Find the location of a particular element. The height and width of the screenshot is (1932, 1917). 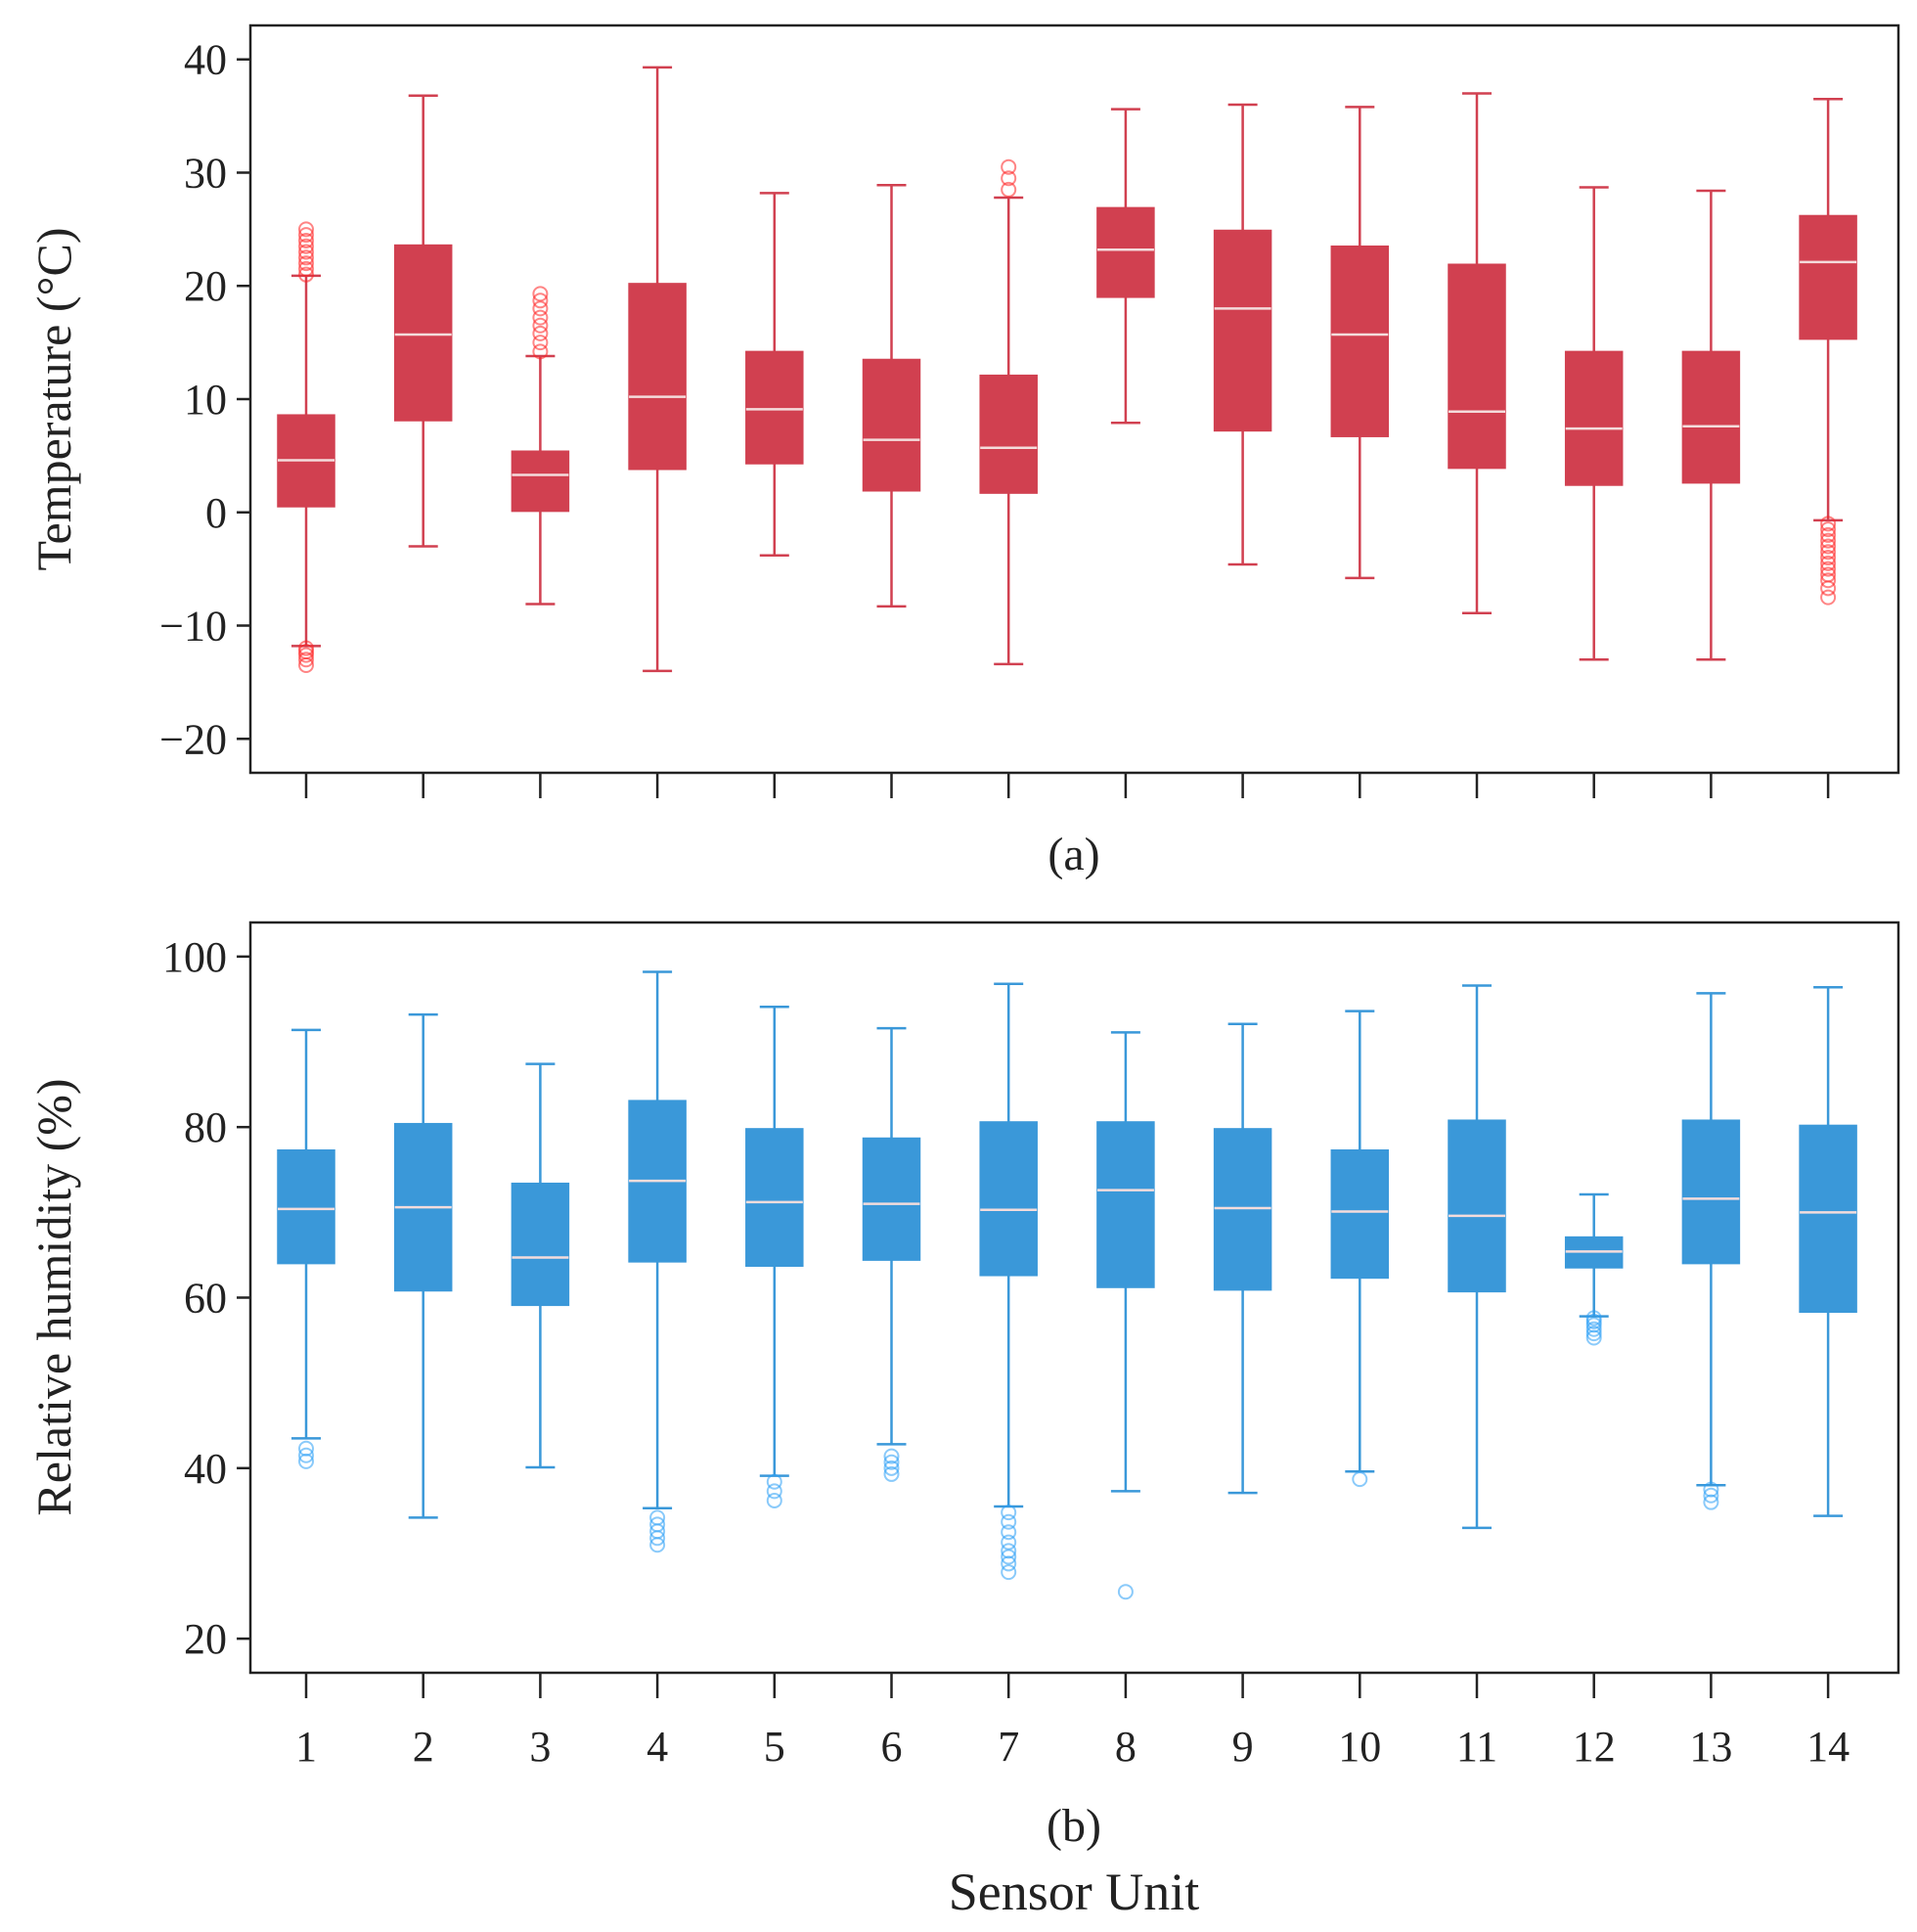

x-tick-label: 13 is located at coordinates (1710, 1747).